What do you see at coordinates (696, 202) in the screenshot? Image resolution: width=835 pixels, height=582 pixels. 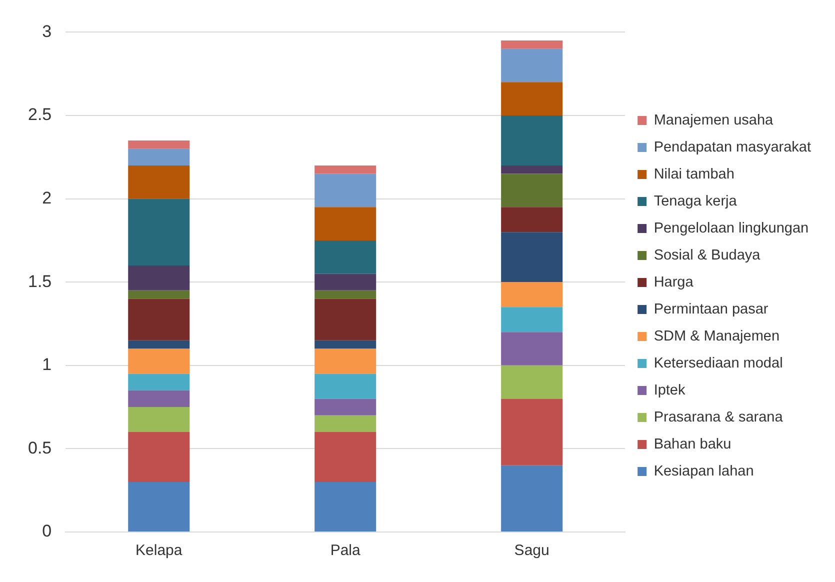 I see `legend-label: Tenaga kerja` at bounding box center [696, 202].